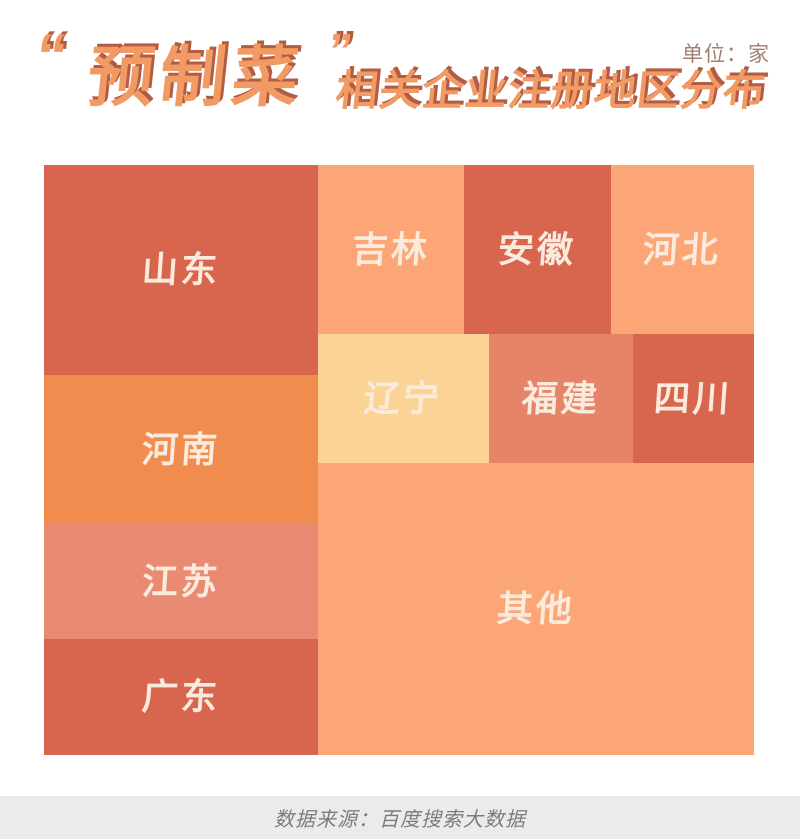  I want to click on footer-bar: 数据来源：百度搜索大数据, so click(400, 817).